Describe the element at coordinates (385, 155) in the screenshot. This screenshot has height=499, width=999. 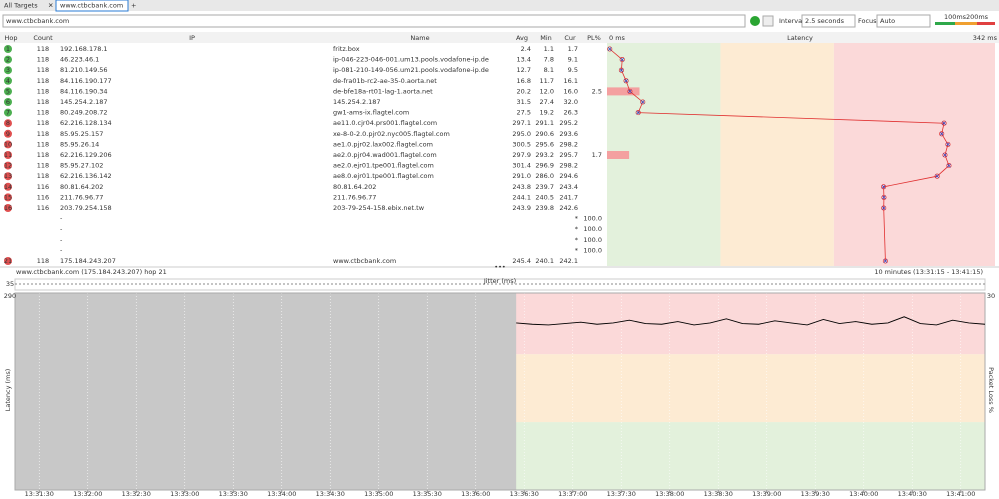
I see `name: ae2.0.pjr04.wad001.flagtel.com` at that location.